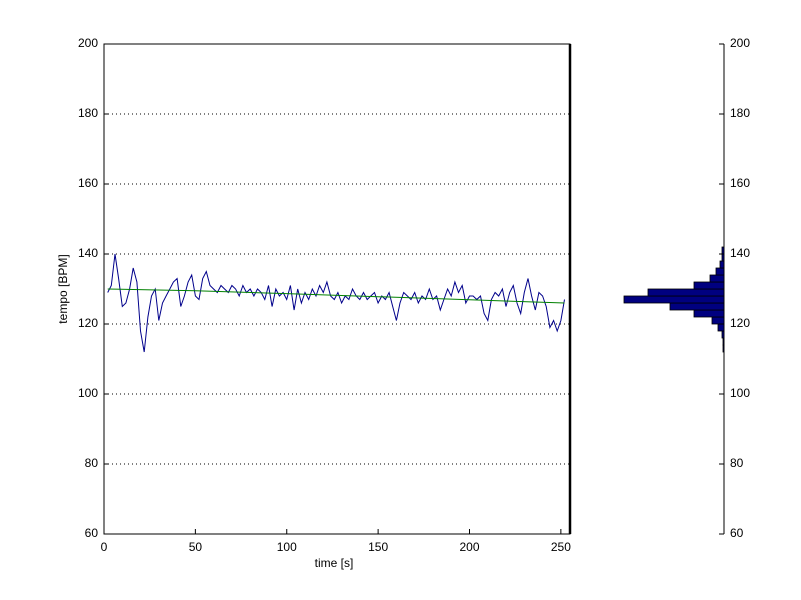 The height and width of the screenshot is (600, 801). Describe the element at coordinates (561, 547) in the screenshot. I see `x-tick-label: 250` at that location.